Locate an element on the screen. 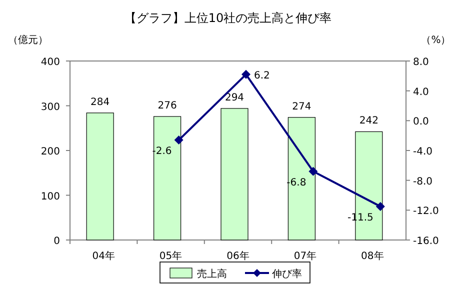 This screenshot has height=286, width=456. y-tick-label: 300 is located at coordinates (50, 107).